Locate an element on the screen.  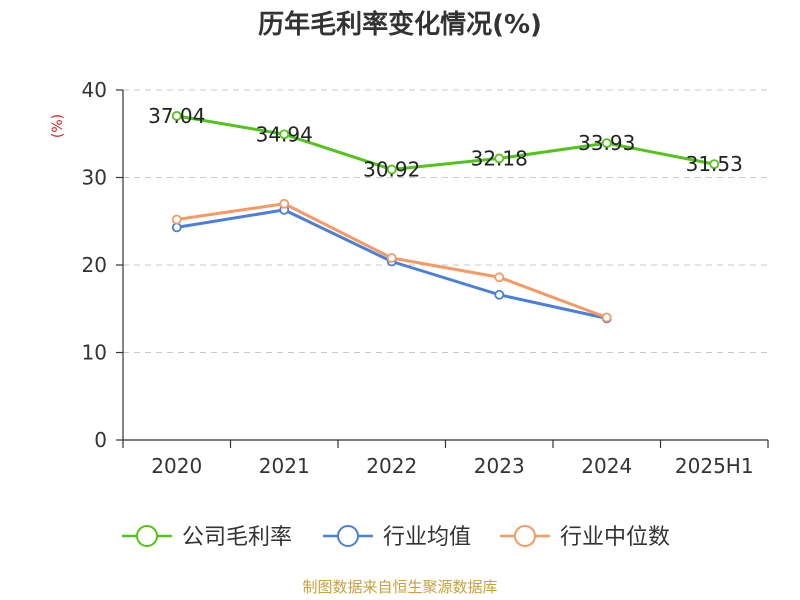
data-labels: 37.04 34.94 30.92 32.18 33.93 31.53 is located at coordinates (445, 143).